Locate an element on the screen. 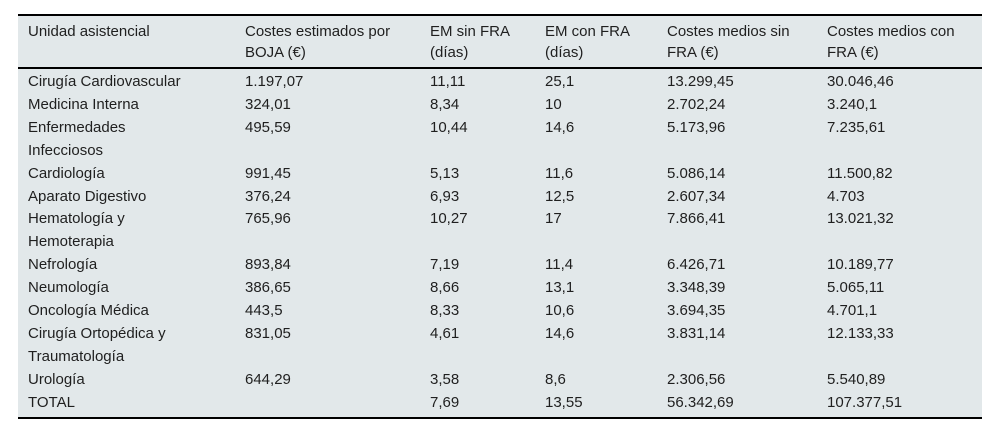  data-cell: 11,11 is located at coordinates (448, 81).